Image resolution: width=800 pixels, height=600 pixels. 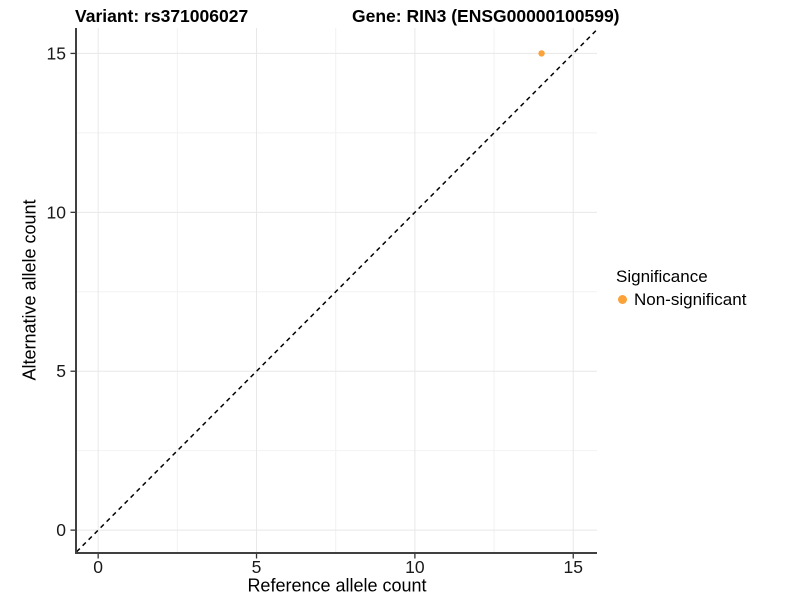 I want to click on legend-item-label: Non-significant, so click(x=690, y=299).